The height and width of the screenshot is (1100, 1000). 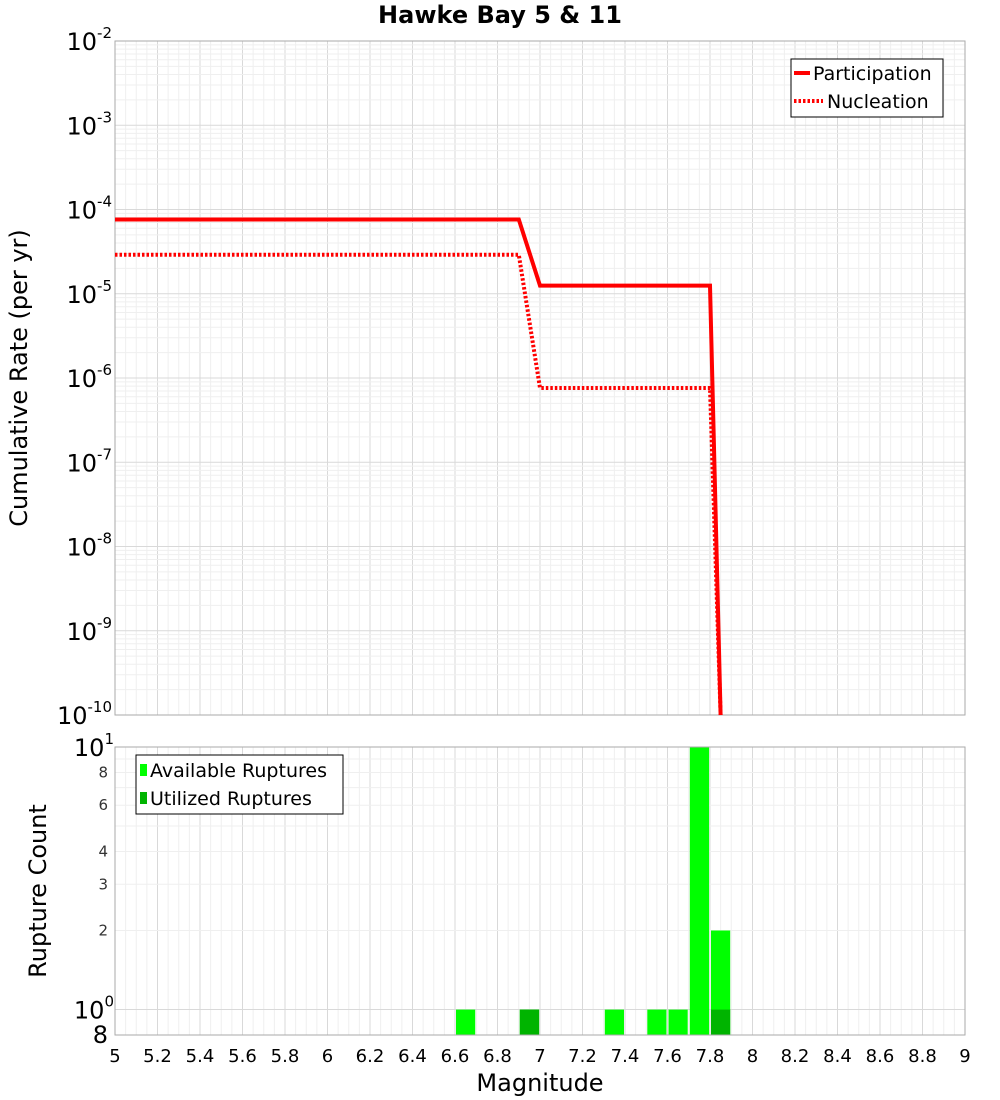 I want to click on legend-utilized-label: Utilized Ruptures, so click(x=231, y=799).